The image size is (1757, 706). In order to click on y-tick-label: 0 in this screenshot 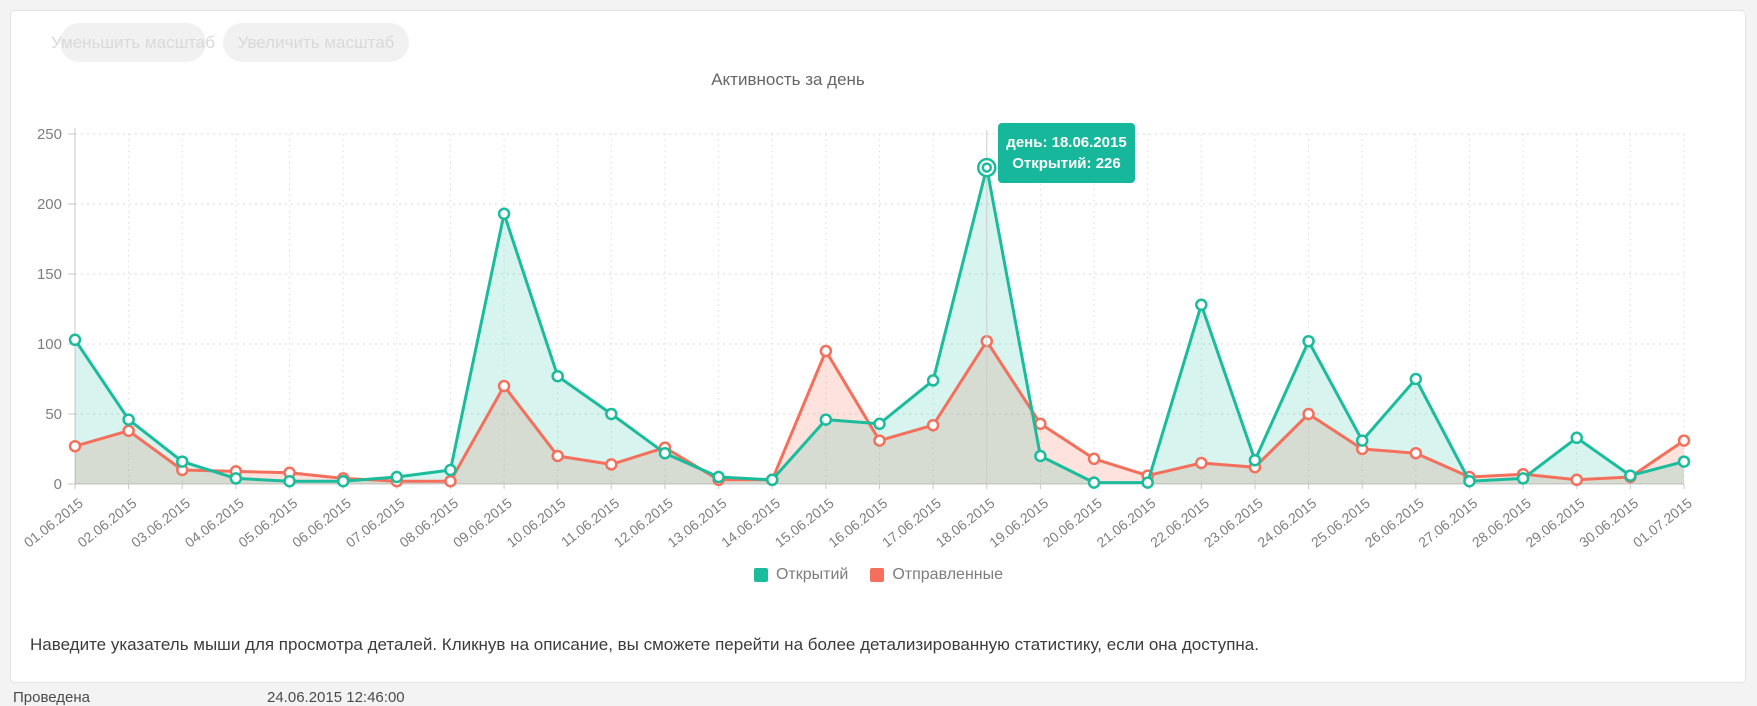, I will do `click(58, 484)`.